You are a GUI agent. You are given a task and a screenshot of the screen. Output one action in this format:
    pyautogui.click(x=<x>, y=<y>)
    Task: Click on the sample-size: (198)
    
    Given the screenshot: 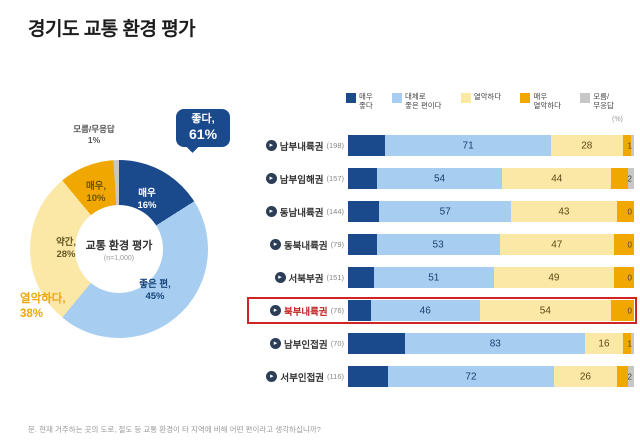 What is the action you would take?
    pyautogui.click(x=335, y=145)
    